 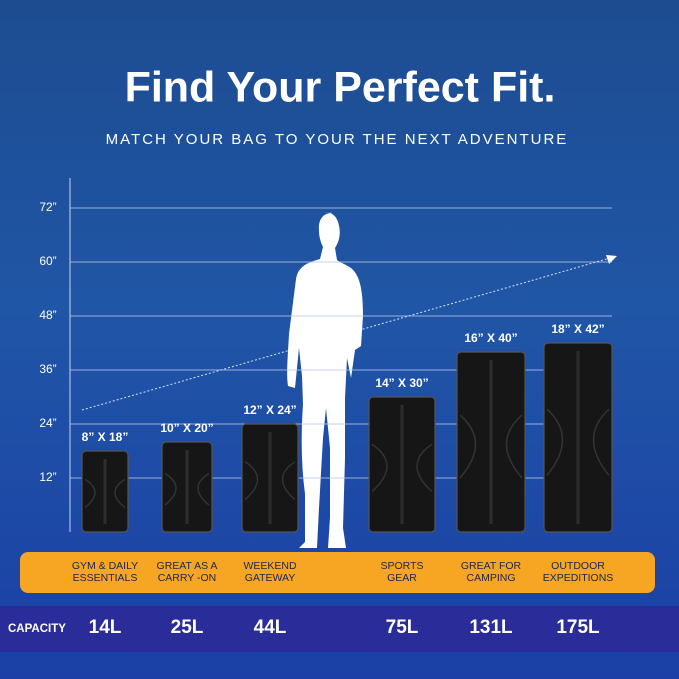 I want to click on person-silhouette, so click(x=325, y=380).